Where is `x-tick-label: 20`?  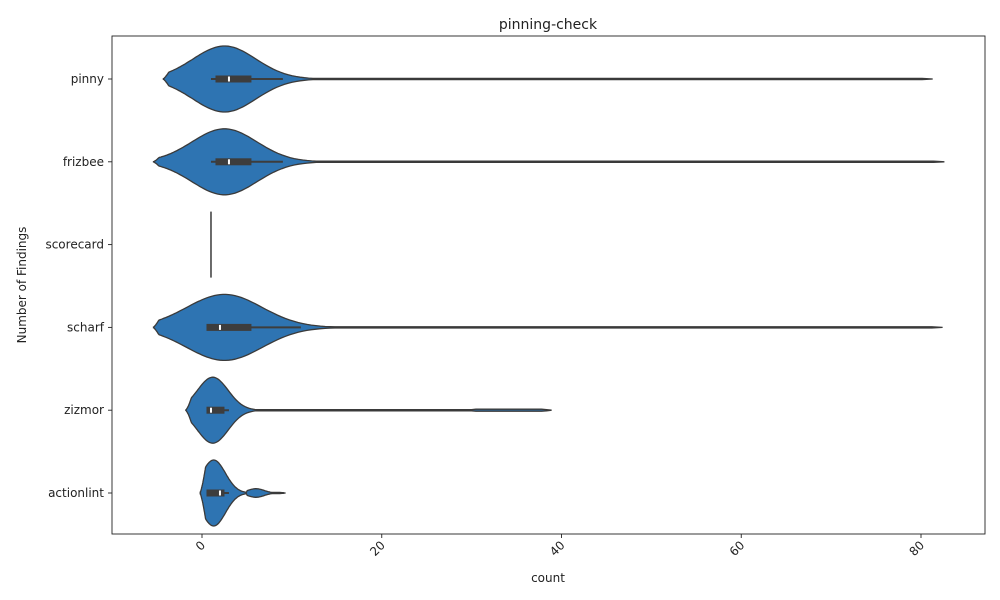 x-tick-label: 20 is located at coordinates (377, 548).